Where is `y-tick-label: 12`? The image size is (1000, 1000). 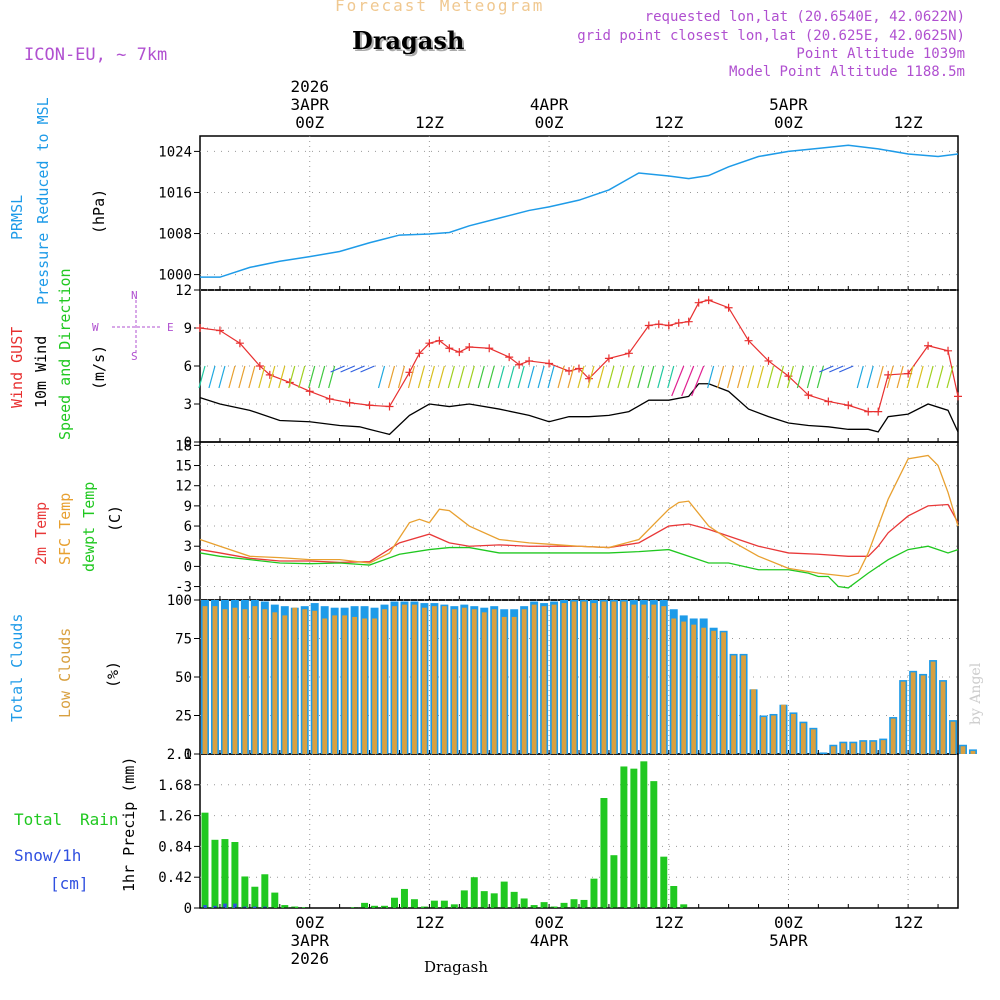
y-tick-label: 12 is located at coordinates (183, 291).